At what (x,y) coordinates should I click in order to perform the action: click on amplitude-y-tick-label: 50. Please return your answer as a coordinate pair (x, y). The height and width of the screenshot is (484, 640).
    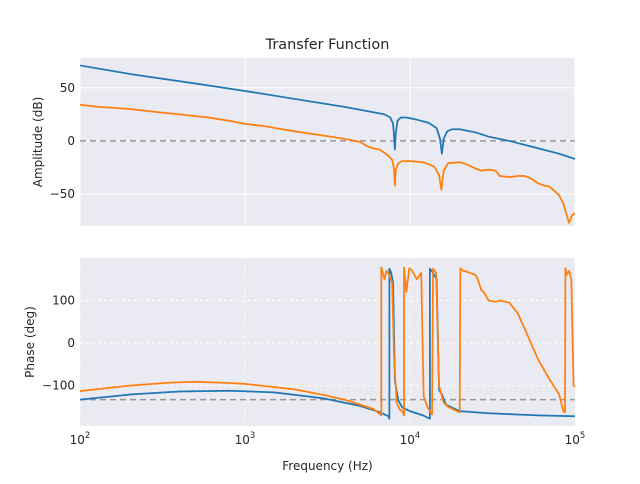
    Looking at the image, I should click on (67, 88).